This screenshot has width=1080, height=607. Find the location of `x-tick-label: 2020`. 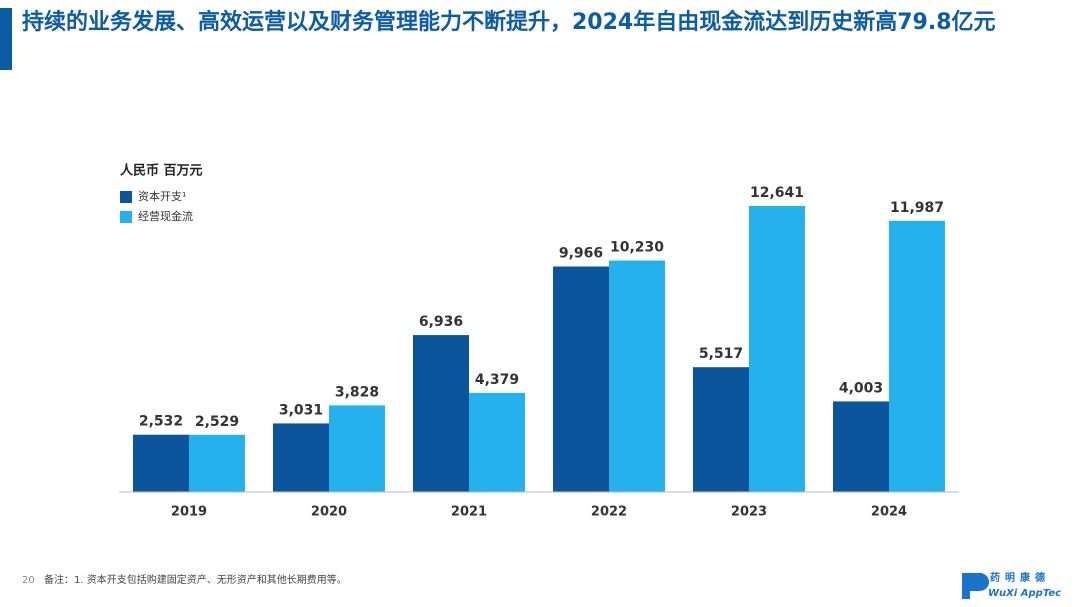

x-tick-label: 2020 is located at coordinates (329, 512).